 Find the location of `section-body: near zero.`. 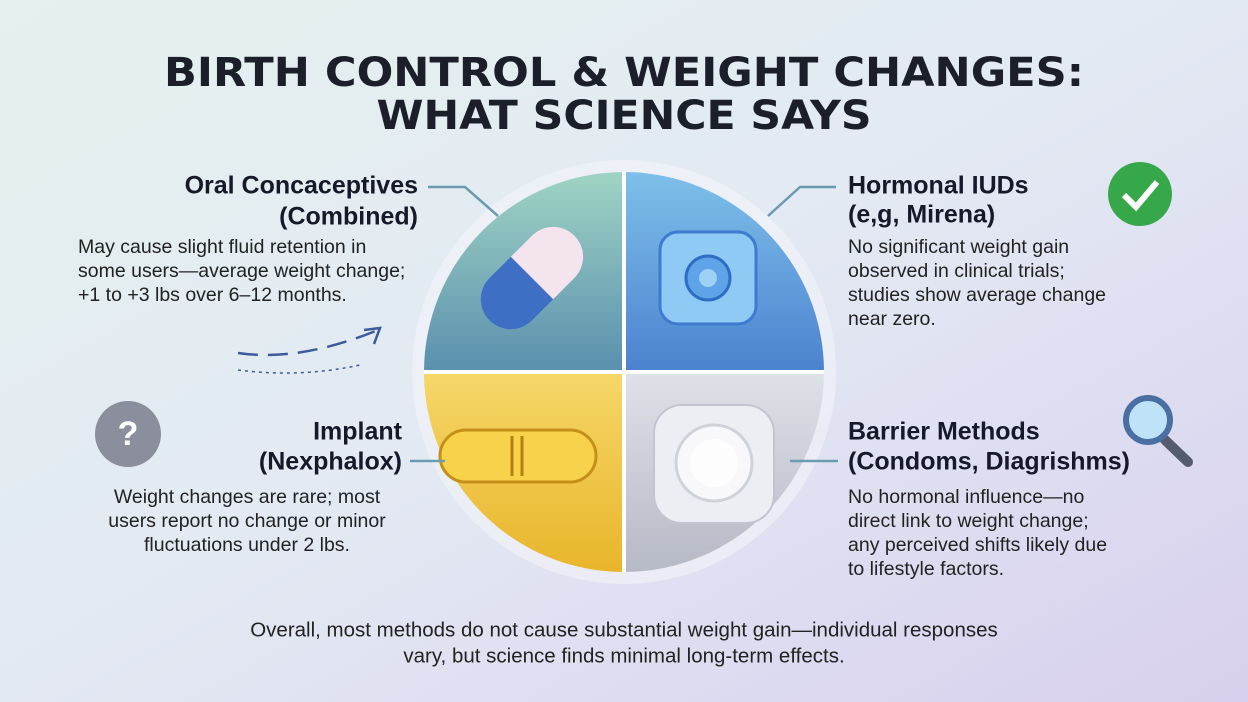

section-body: near zero. is located at coordinates (892, 319).